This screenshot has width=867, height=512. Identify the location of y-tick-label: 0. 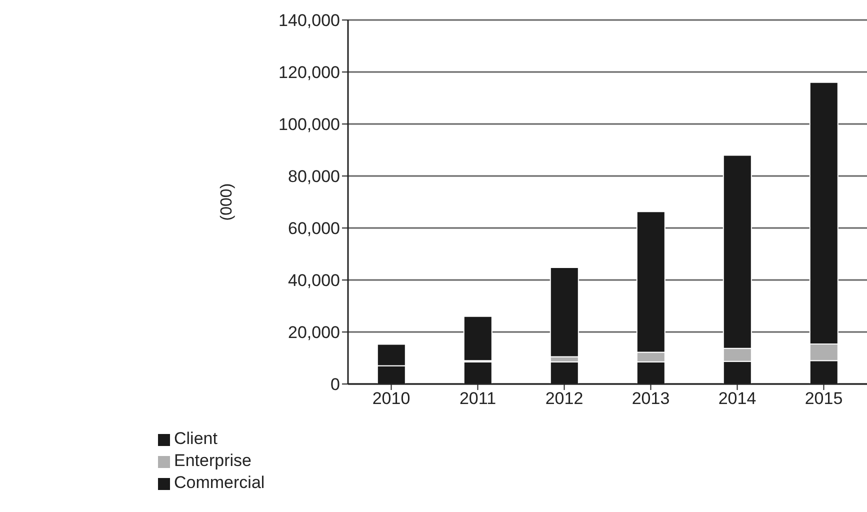
(335, 384).